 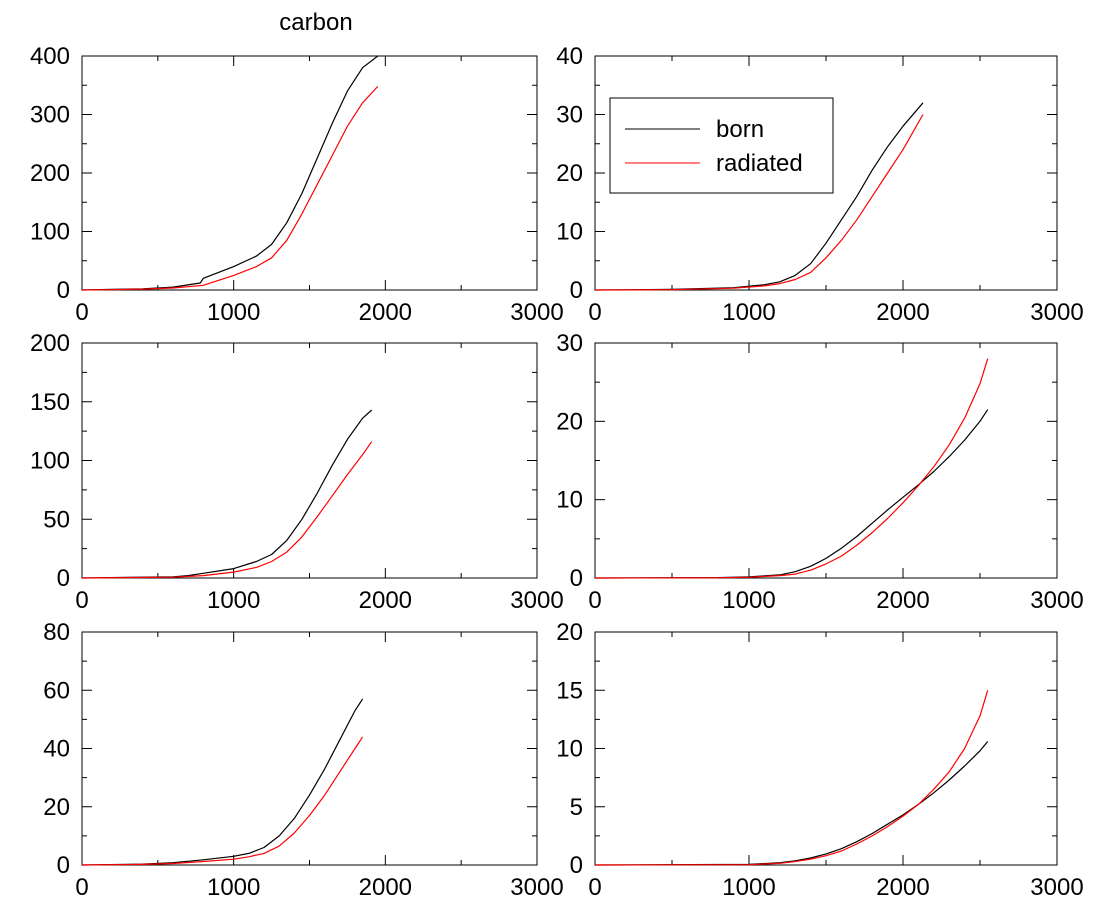 What do you see at coordinates (576, 807) in the screenshot?
I see `y-tick-label: 5` at bounding box center [576, 807].